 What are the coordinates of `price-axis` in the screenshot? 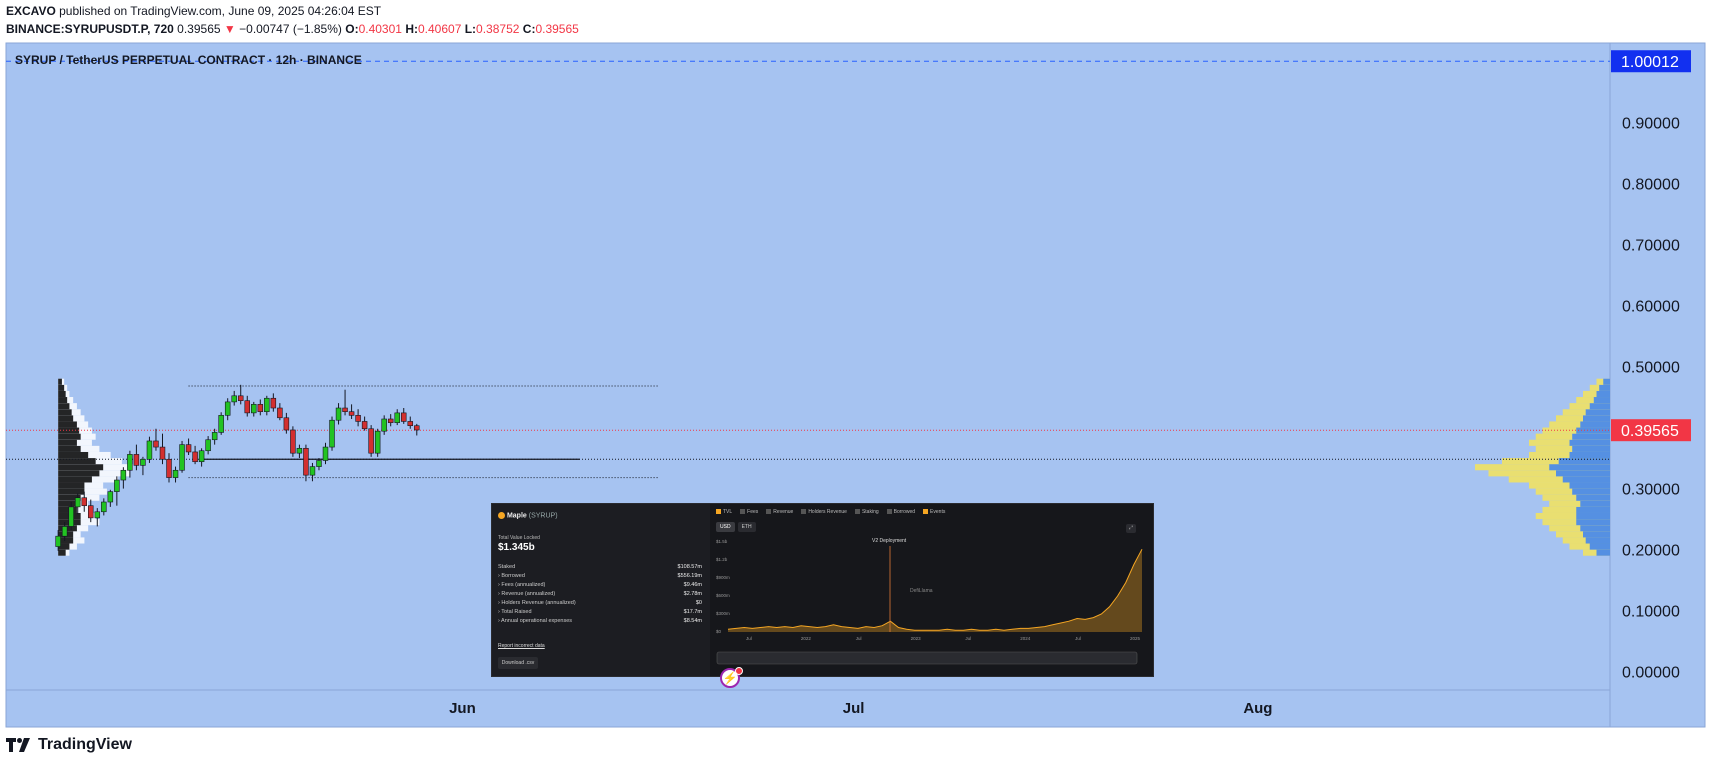 It's located at (1657, 385).